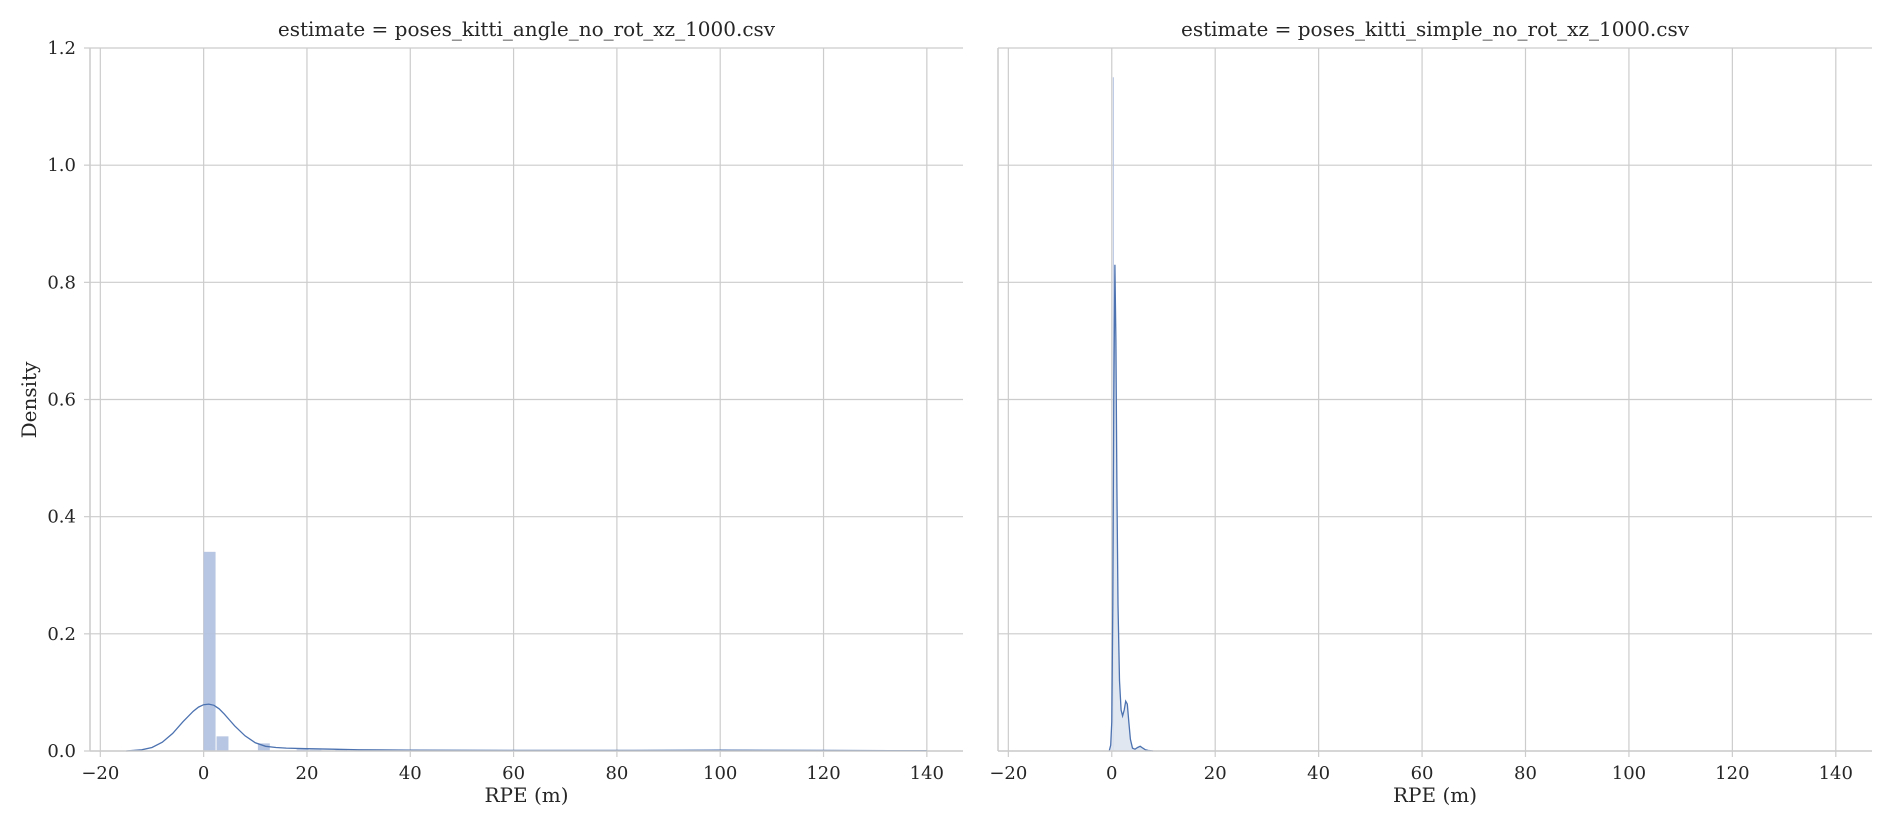 This screenshot has height=828, width=1894. I want to click on kde-fill, so click(1131, 507).